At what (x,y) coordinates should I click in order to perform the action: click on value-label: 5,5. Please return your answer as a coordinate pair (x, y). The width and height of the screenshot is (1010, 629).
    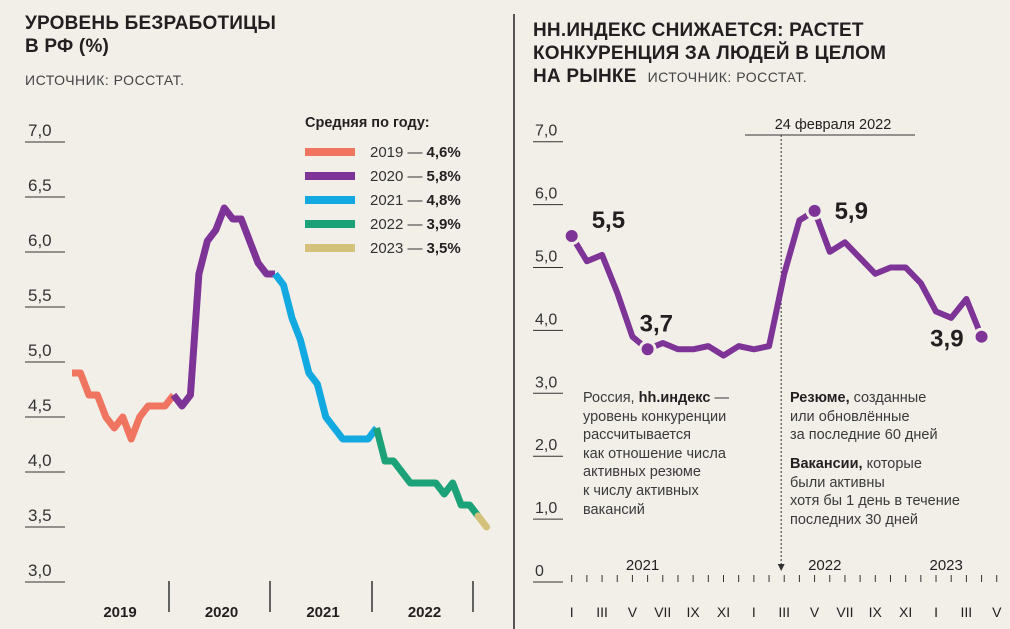
    Looking at the image, I should click on (608, 220).